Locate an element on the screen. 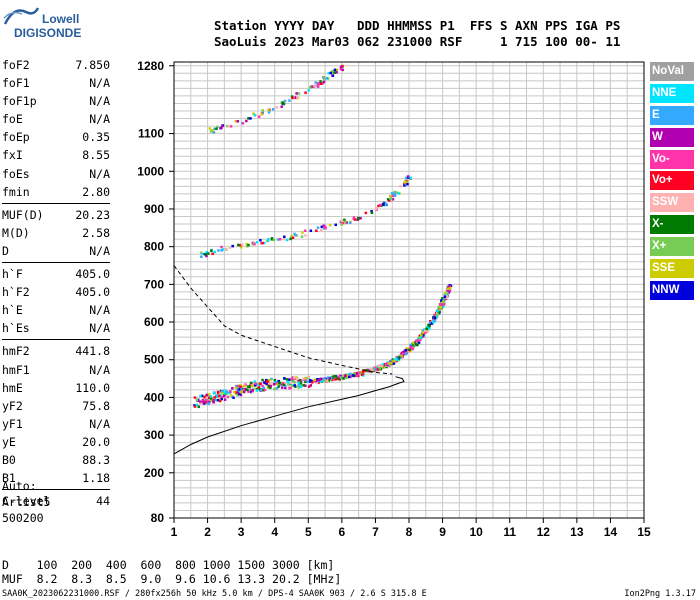  param-name: foF1 is located at coordinates (16, 83).